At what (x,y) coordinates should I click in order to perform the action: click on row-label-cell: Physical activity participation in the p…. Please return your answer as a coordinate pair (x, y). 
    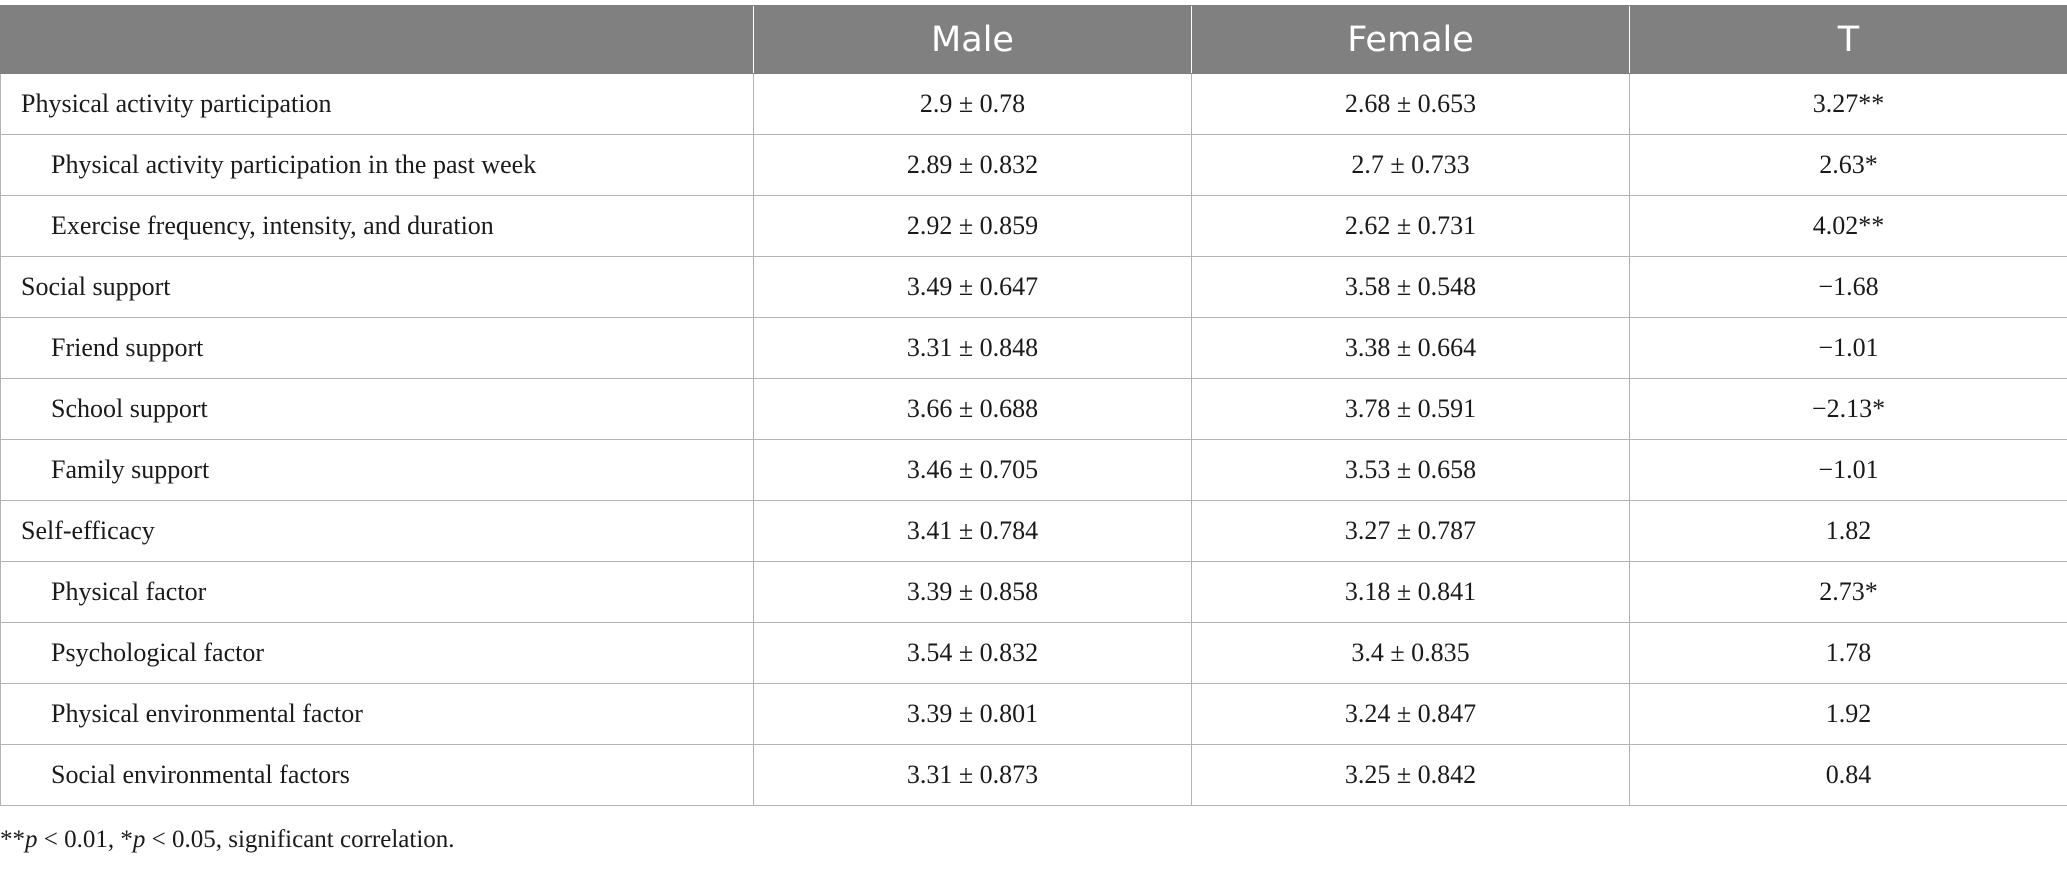
    Looking at the image, I should click on (377, 165).